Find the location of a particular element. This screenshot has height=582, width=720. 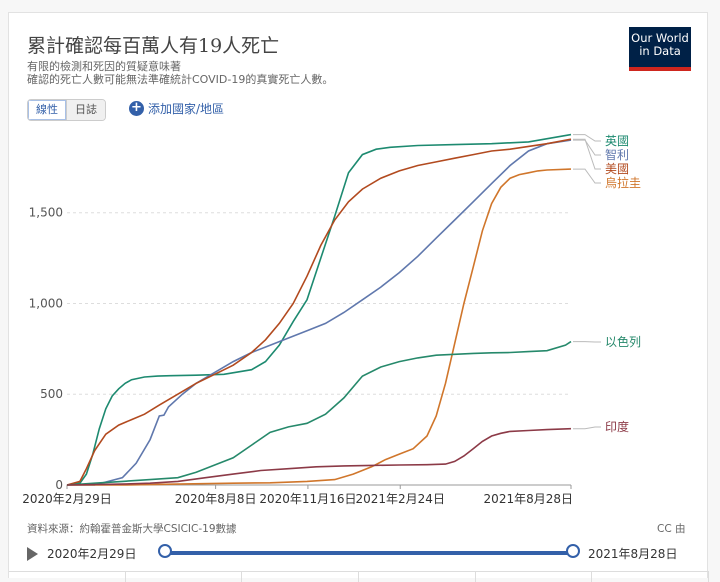

x-tick-label: 2020年11月16日 is located at coordinates (307, 499).